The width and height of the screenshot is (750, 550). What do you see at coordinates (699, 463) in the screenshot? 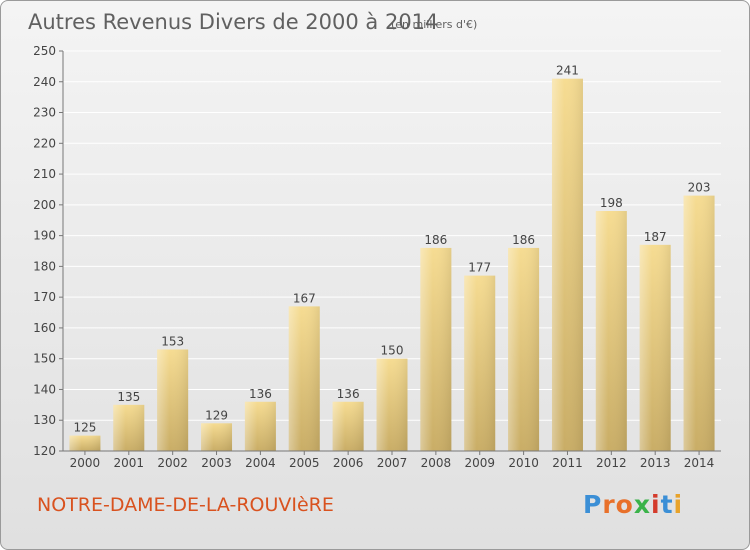
I see `x-tick-label: 2014` at bounding box center [699, 463].